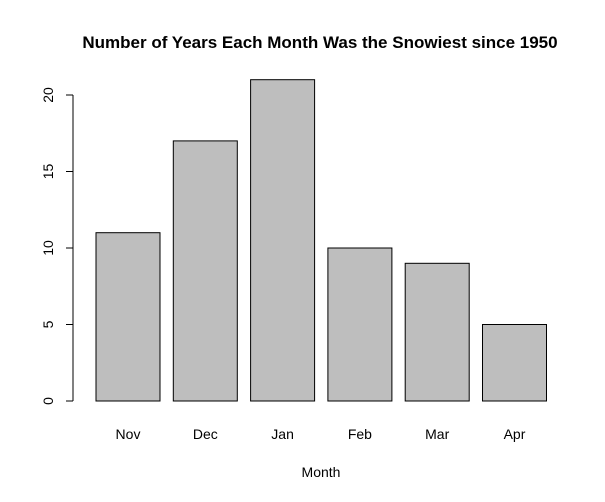 The image size is (605, 502). Describe the element at coordinates (128, 434) in the screenshot. I see `x-tick-label-nov: Nov` at that location.